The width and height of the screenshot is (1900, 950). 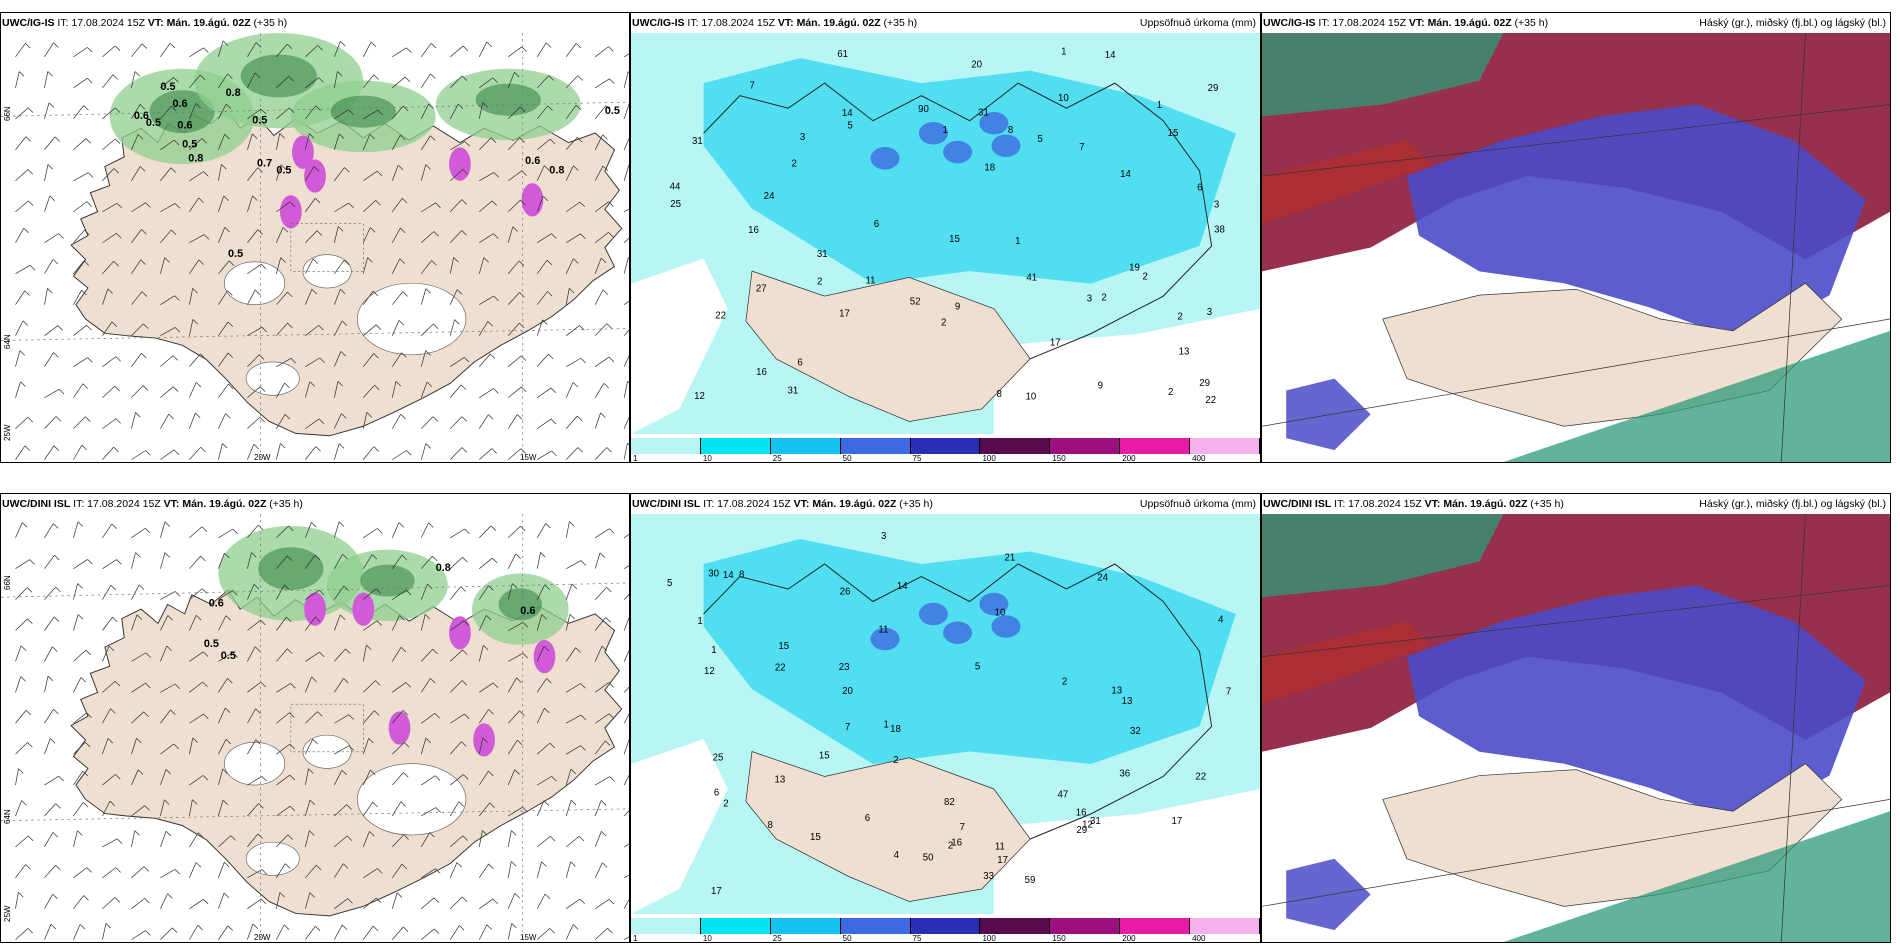 I want to click on precip-value: 15, so click(x=1173, y=133).